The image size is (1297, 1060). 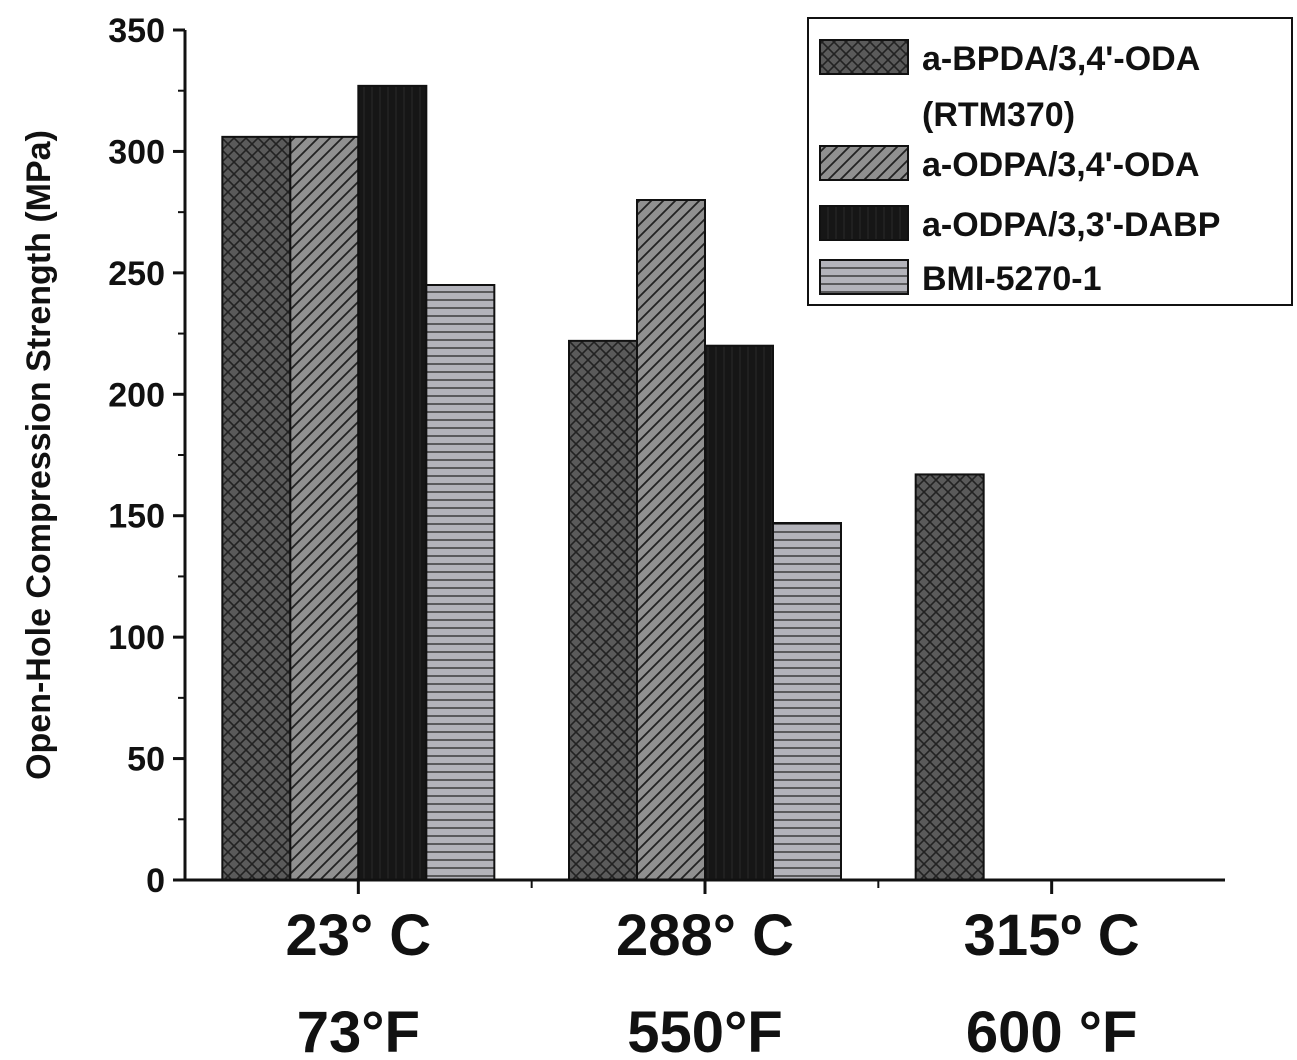 I want to click on y-tick-label: 250, so click(x=136, y=274).